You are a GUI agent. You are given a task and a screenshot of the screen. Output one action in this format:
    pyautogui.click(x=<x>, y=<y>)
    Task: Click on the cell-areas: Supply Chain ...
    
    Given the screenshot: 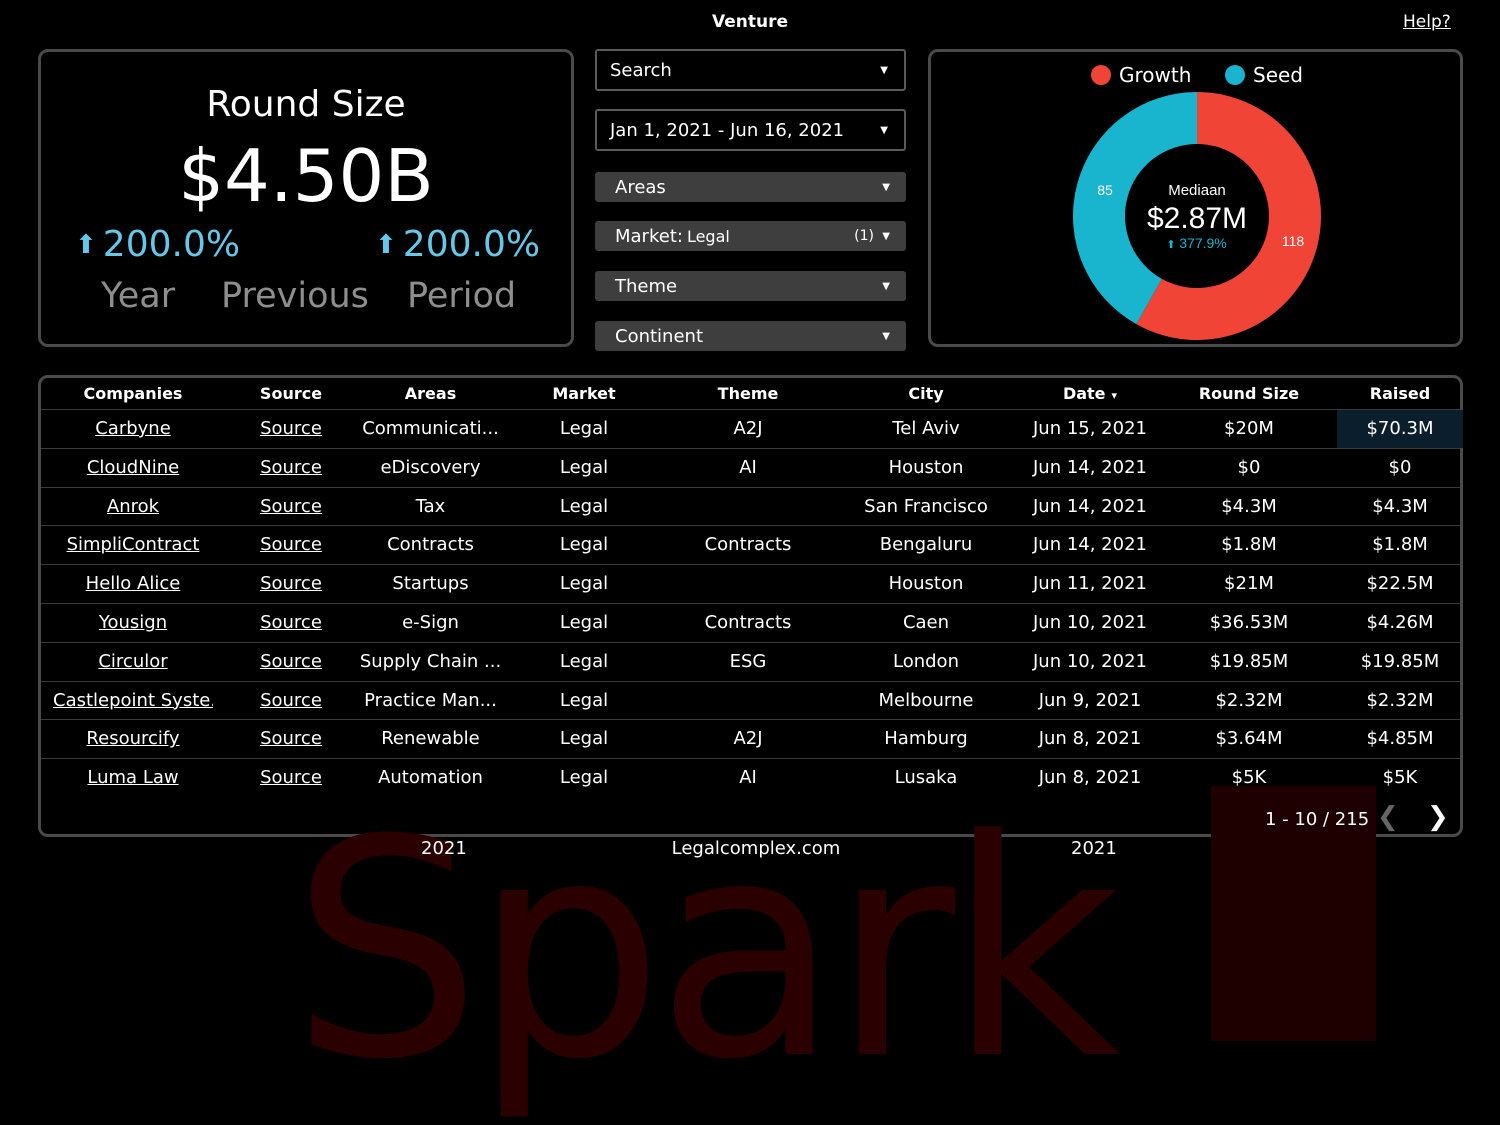 What is the action you would take?
    pyautogui.click(x=430, y=661)
    